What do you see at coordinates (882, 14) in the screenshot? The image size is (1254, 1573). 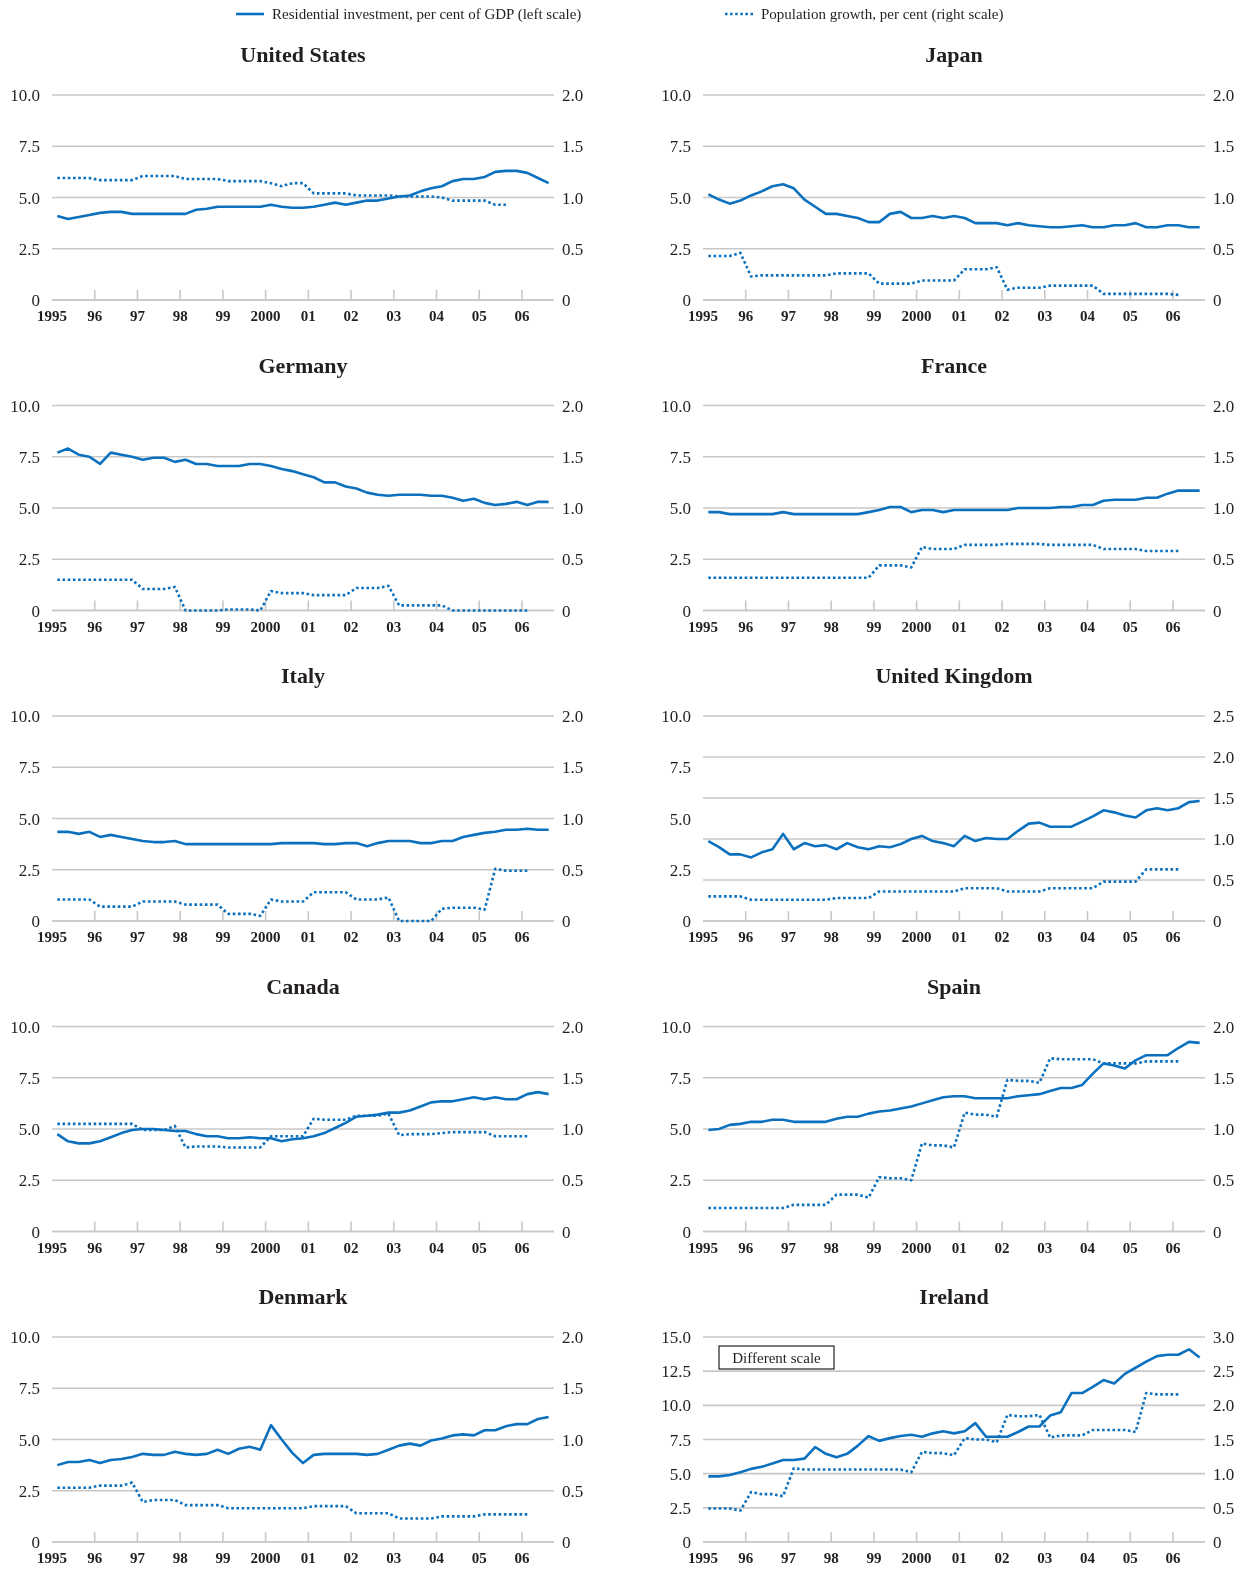 I see `legend-label: Population growth, per cent (right scale)` at bounding box center [882, 14].